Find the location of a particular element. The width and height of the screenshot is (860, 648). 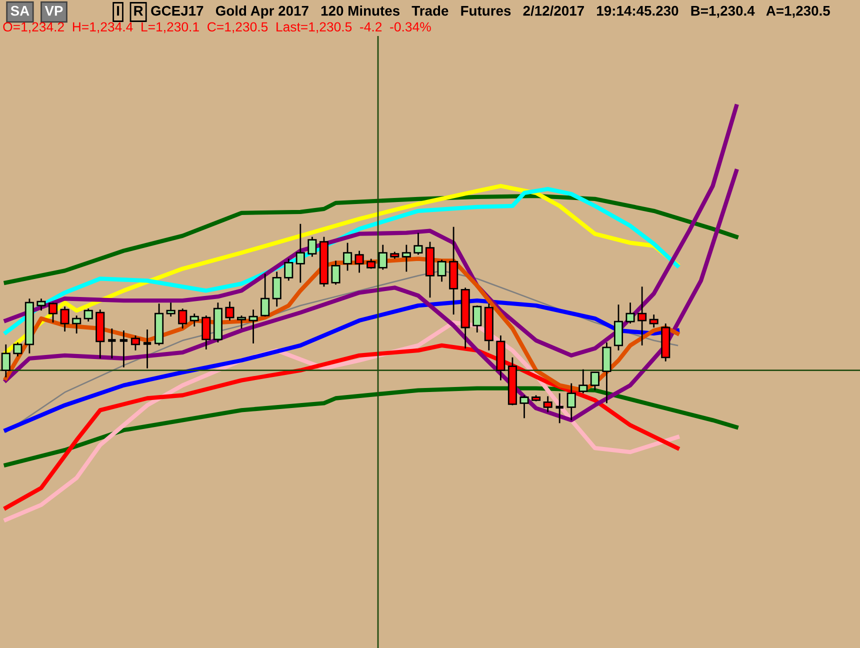

chart-title: GCEJ17 Gold Apr 2017 120 Minutes Trade Futures 2/12/2017 19:14:45.230 B=1,230.4 A=1,230.5 is located at coordinates (490, 12).